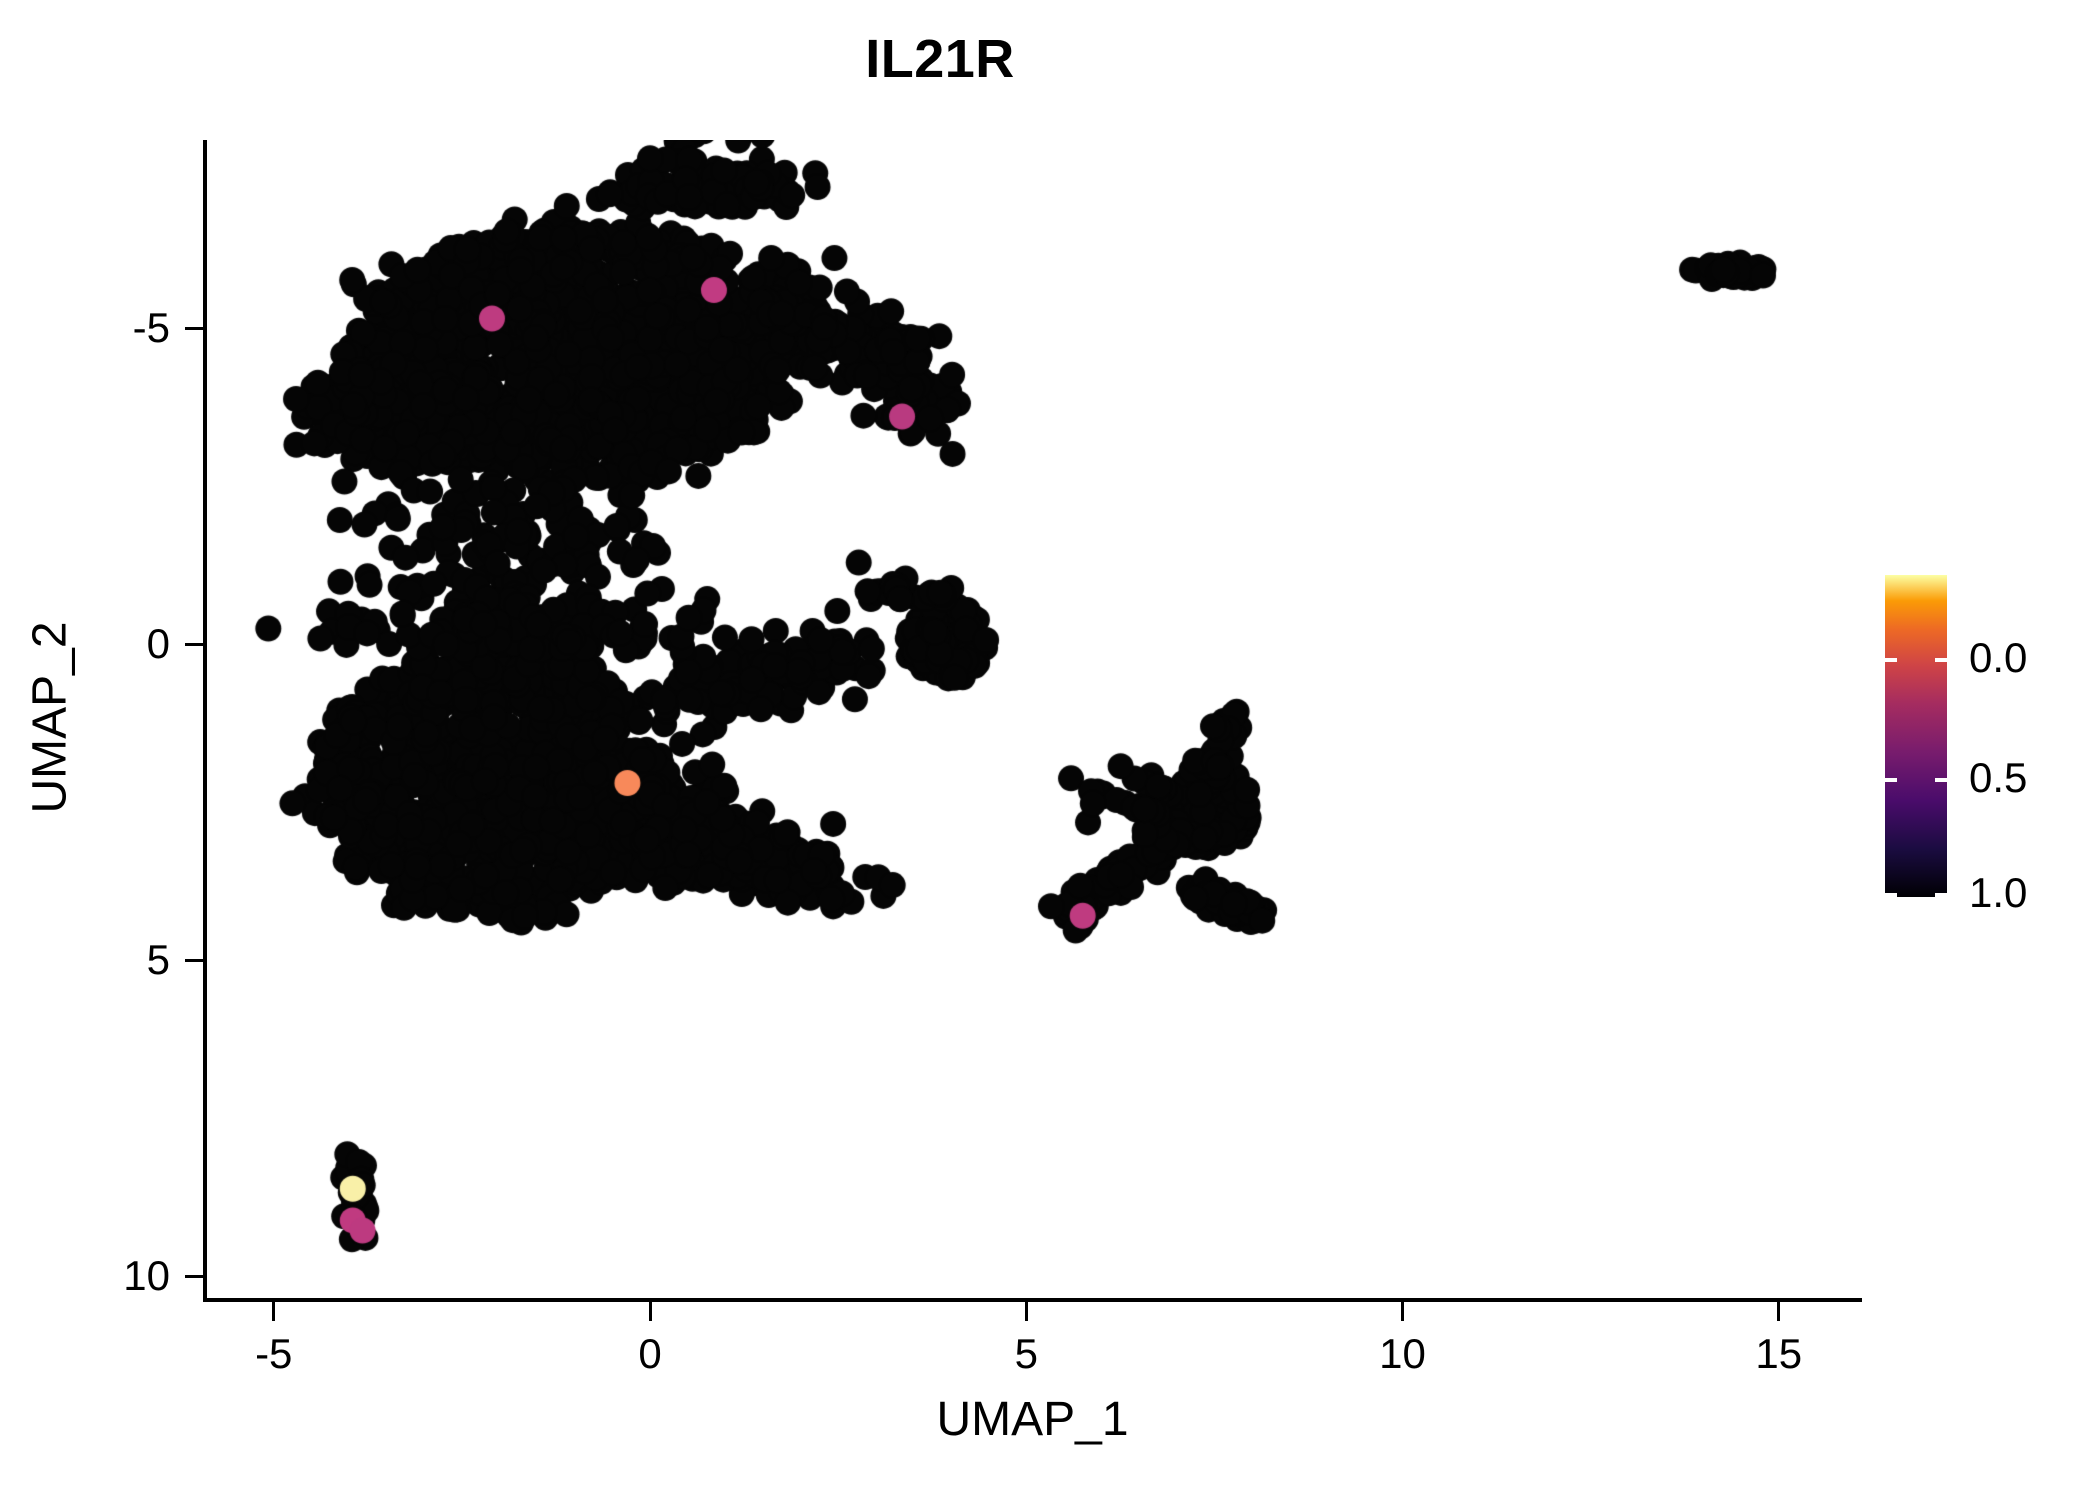  Describe the element at coordinates (1779, 1353) in the screenshot. I see `x-tick-label: 15` at that location.